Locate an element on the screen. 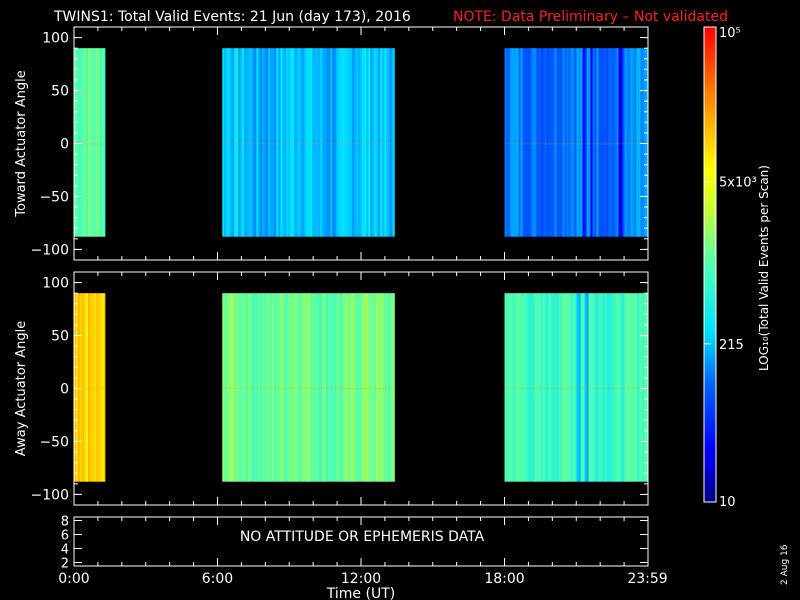 This screenshot has height=600, width=800. x-axis-label: Time (UT) is located at coordinates (360, 593).